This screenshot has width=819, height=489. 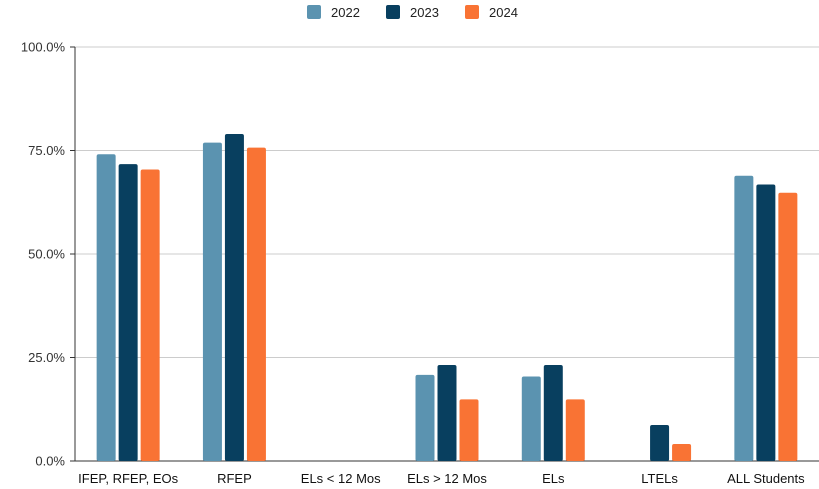 What do you see at coordinates (472, 12) in the screenshot?
I see `legend-swatch-2024` at bounding box center [472, 12].